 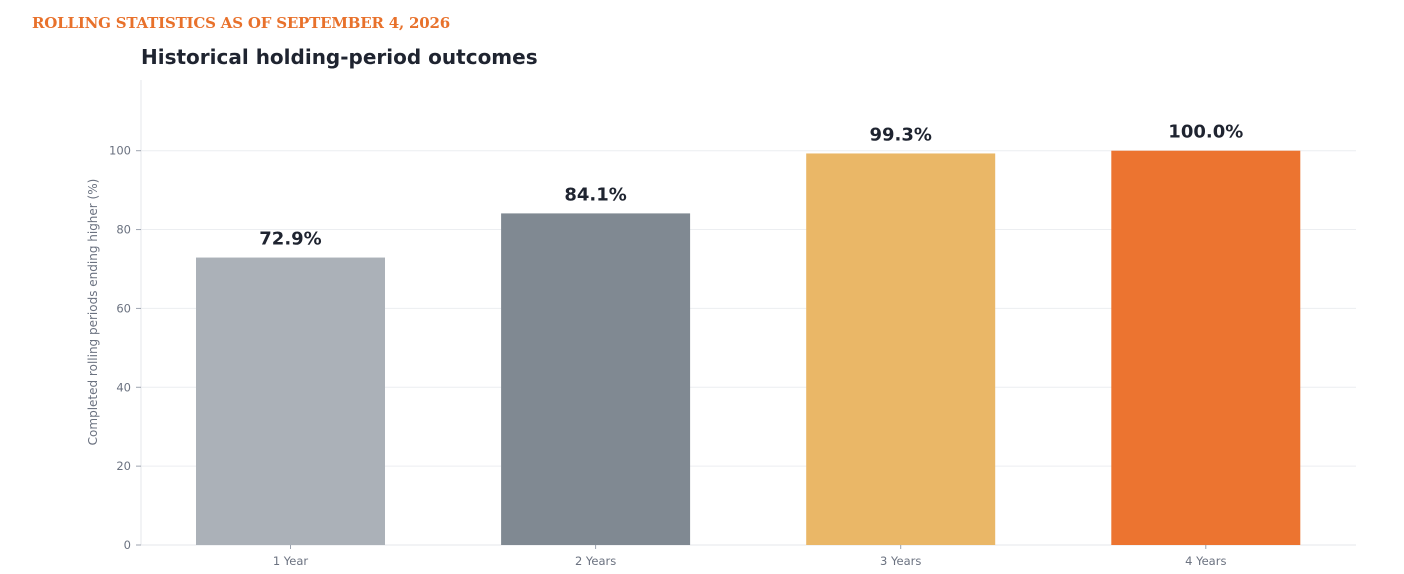 I want to click on data-label-2: 84.1%, so click(x=595, y=194).